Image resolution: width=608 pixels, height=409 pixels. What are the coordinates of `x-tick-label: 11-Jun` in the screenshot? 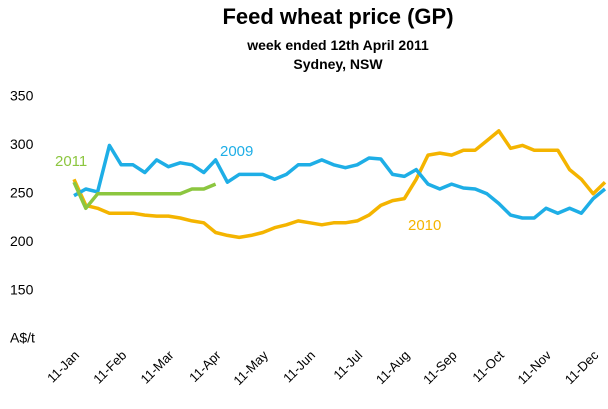 It's located at (299, 367).